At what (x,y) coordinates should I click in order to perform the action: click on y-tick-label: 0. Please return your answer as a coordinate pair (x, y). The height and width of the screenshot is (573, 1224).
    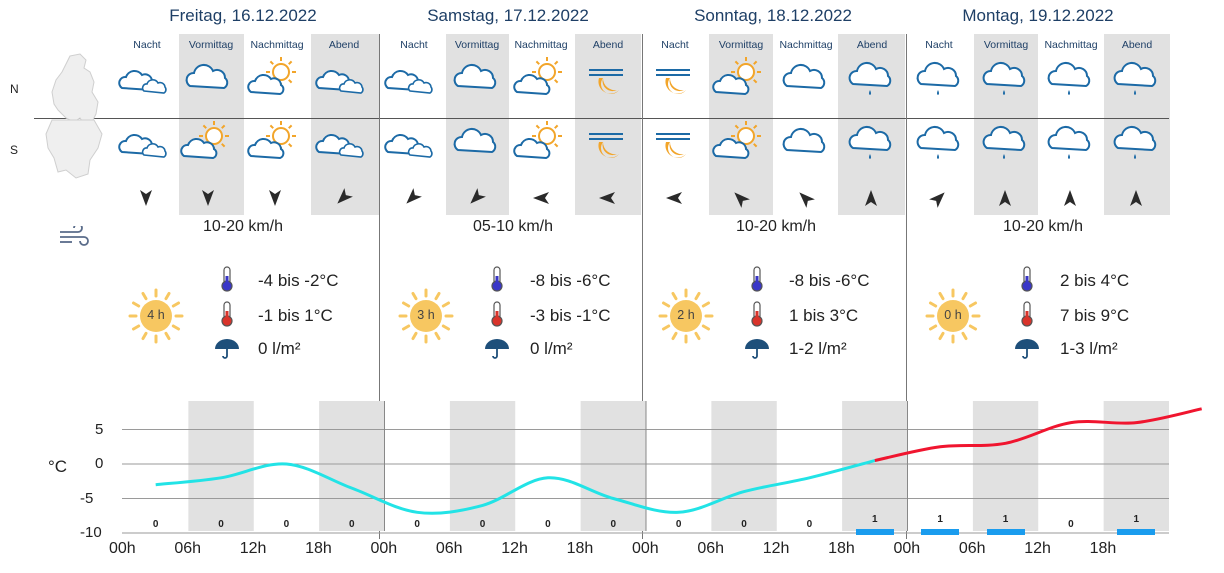
    Looking at the image, I should click on (99, 463).